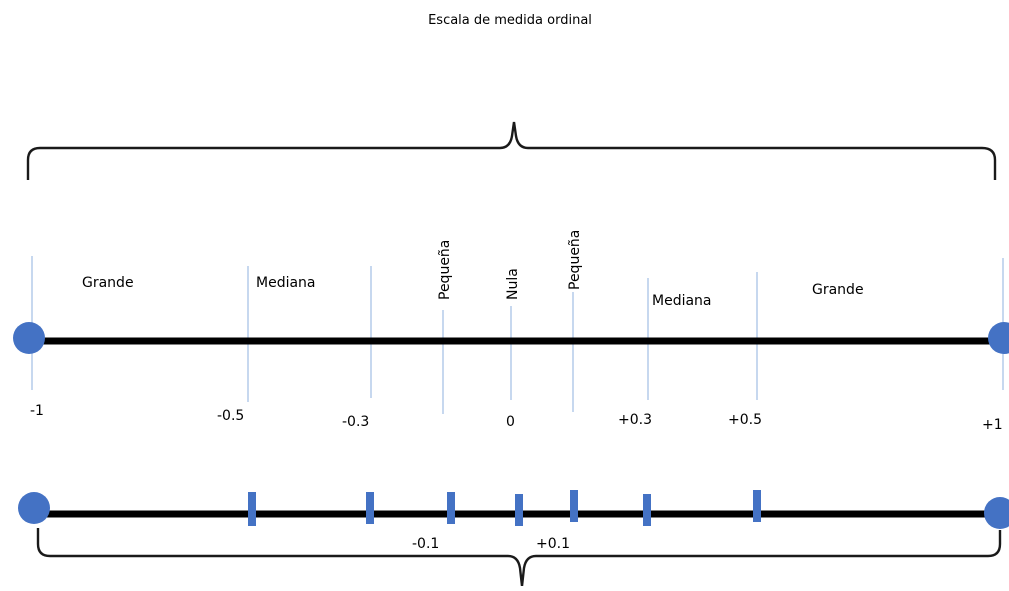 Image resolution: width=1009 pixels, height=591 pixels. Describe the element at coordinates (355, 422) in the screenshot. I see `scale-label: -0.3` at that location.